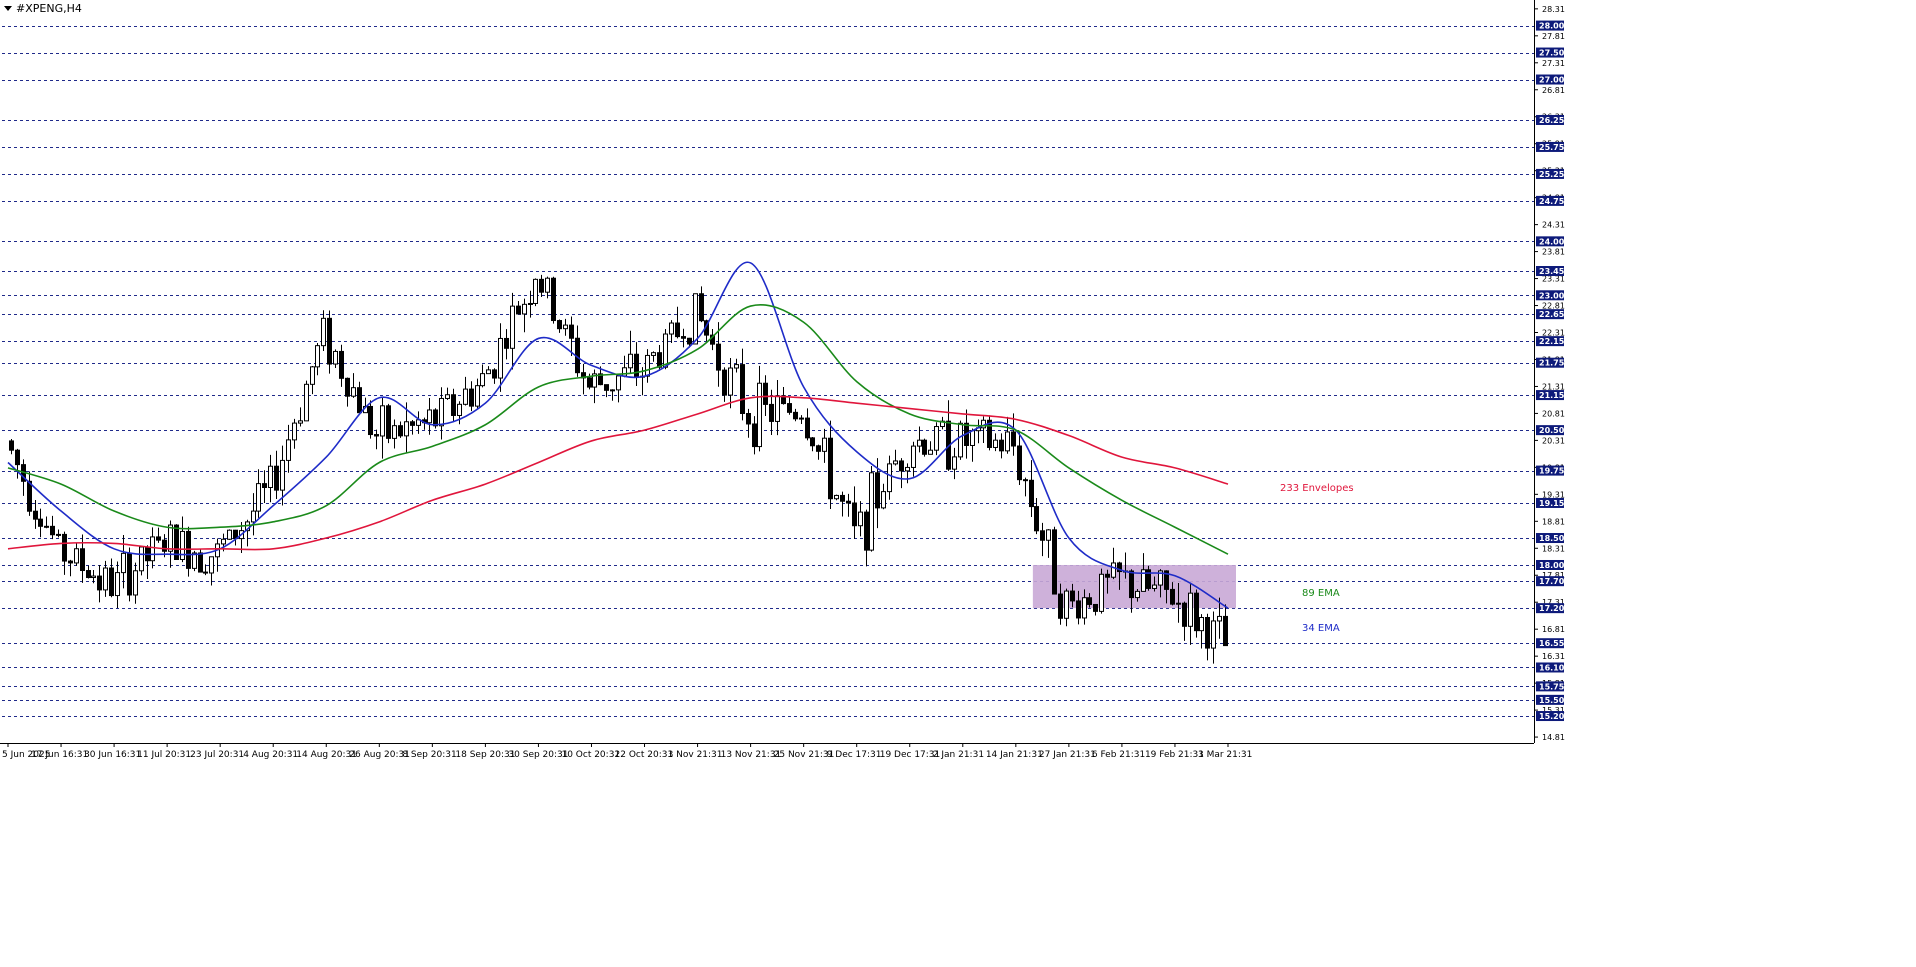 This screenshot has height=967, width=1916. What do you see at coordinates (112, 755) in the screenshot?
I see `time-tick-label: 30 Jun 16:31` at bounding box center [112, 755].